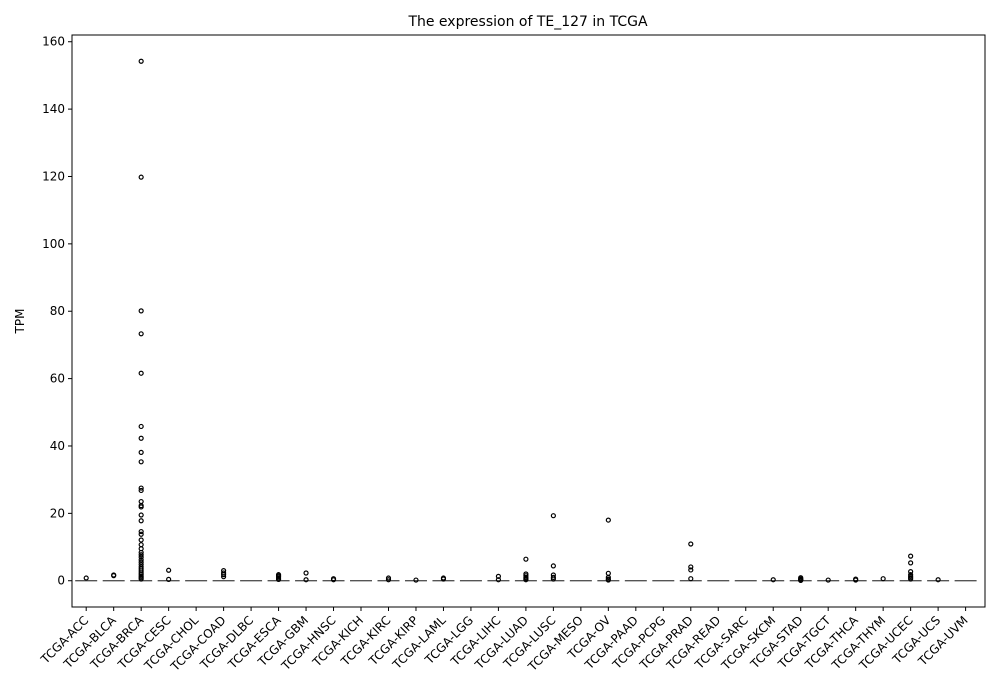 This screenshot has width=1000, height=700. Describe the element at coordinates (57, 379) in the screenshot. I see `y-tick-label: 60` at that location.